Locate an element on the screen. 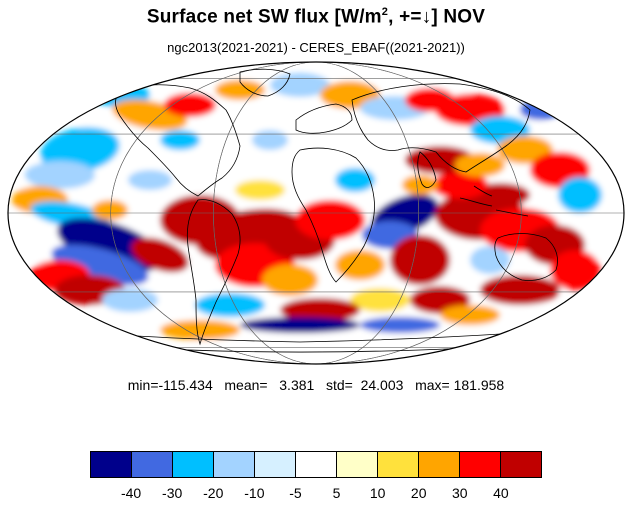 This screenshot has width=632, height=511. colorbar-tick-label: -40 is located at coordinates (131, 493).